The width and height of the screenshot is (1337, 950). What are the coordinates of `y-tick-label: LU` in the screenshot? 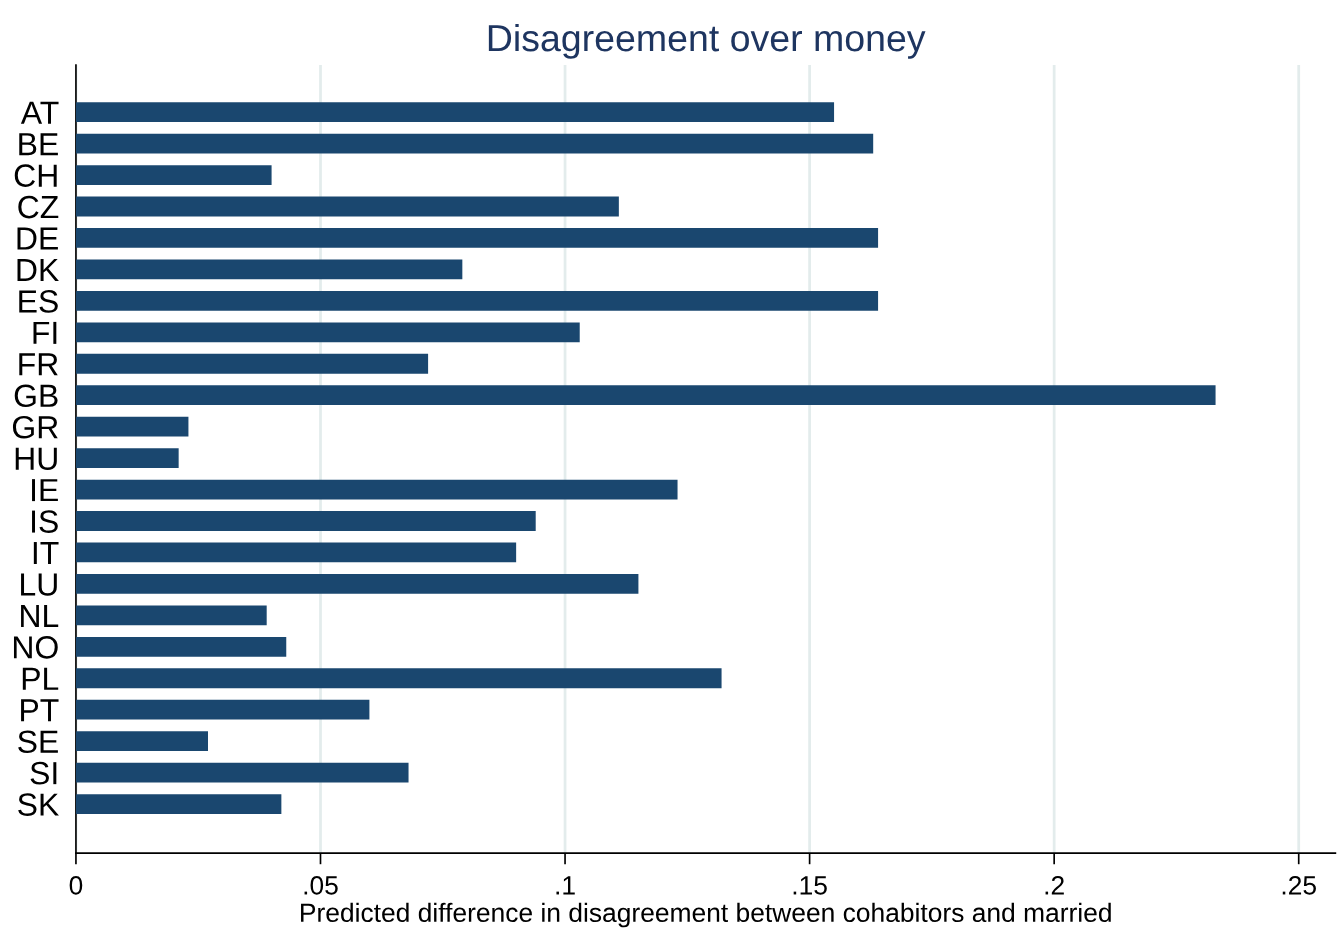 It's located at (39, 584).